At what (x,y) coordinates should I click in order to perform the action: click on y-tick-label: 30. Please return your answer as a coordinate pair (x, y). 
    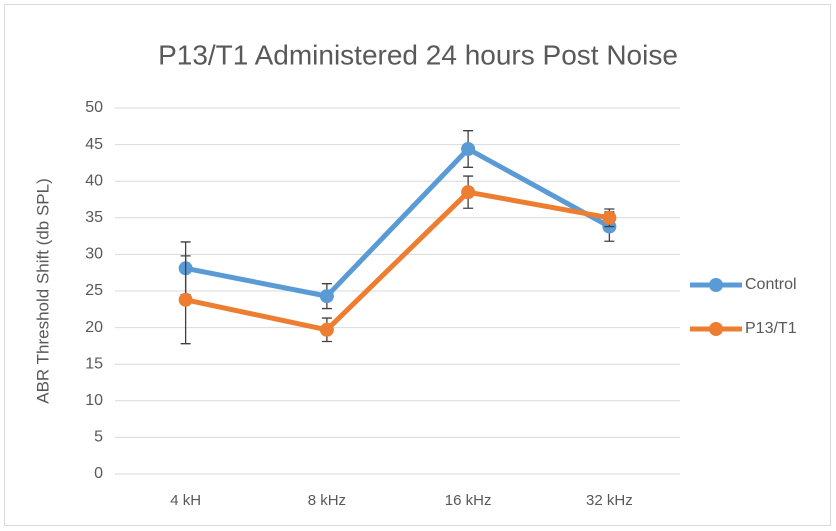
    Looking at the image, I should click on (94, 254).